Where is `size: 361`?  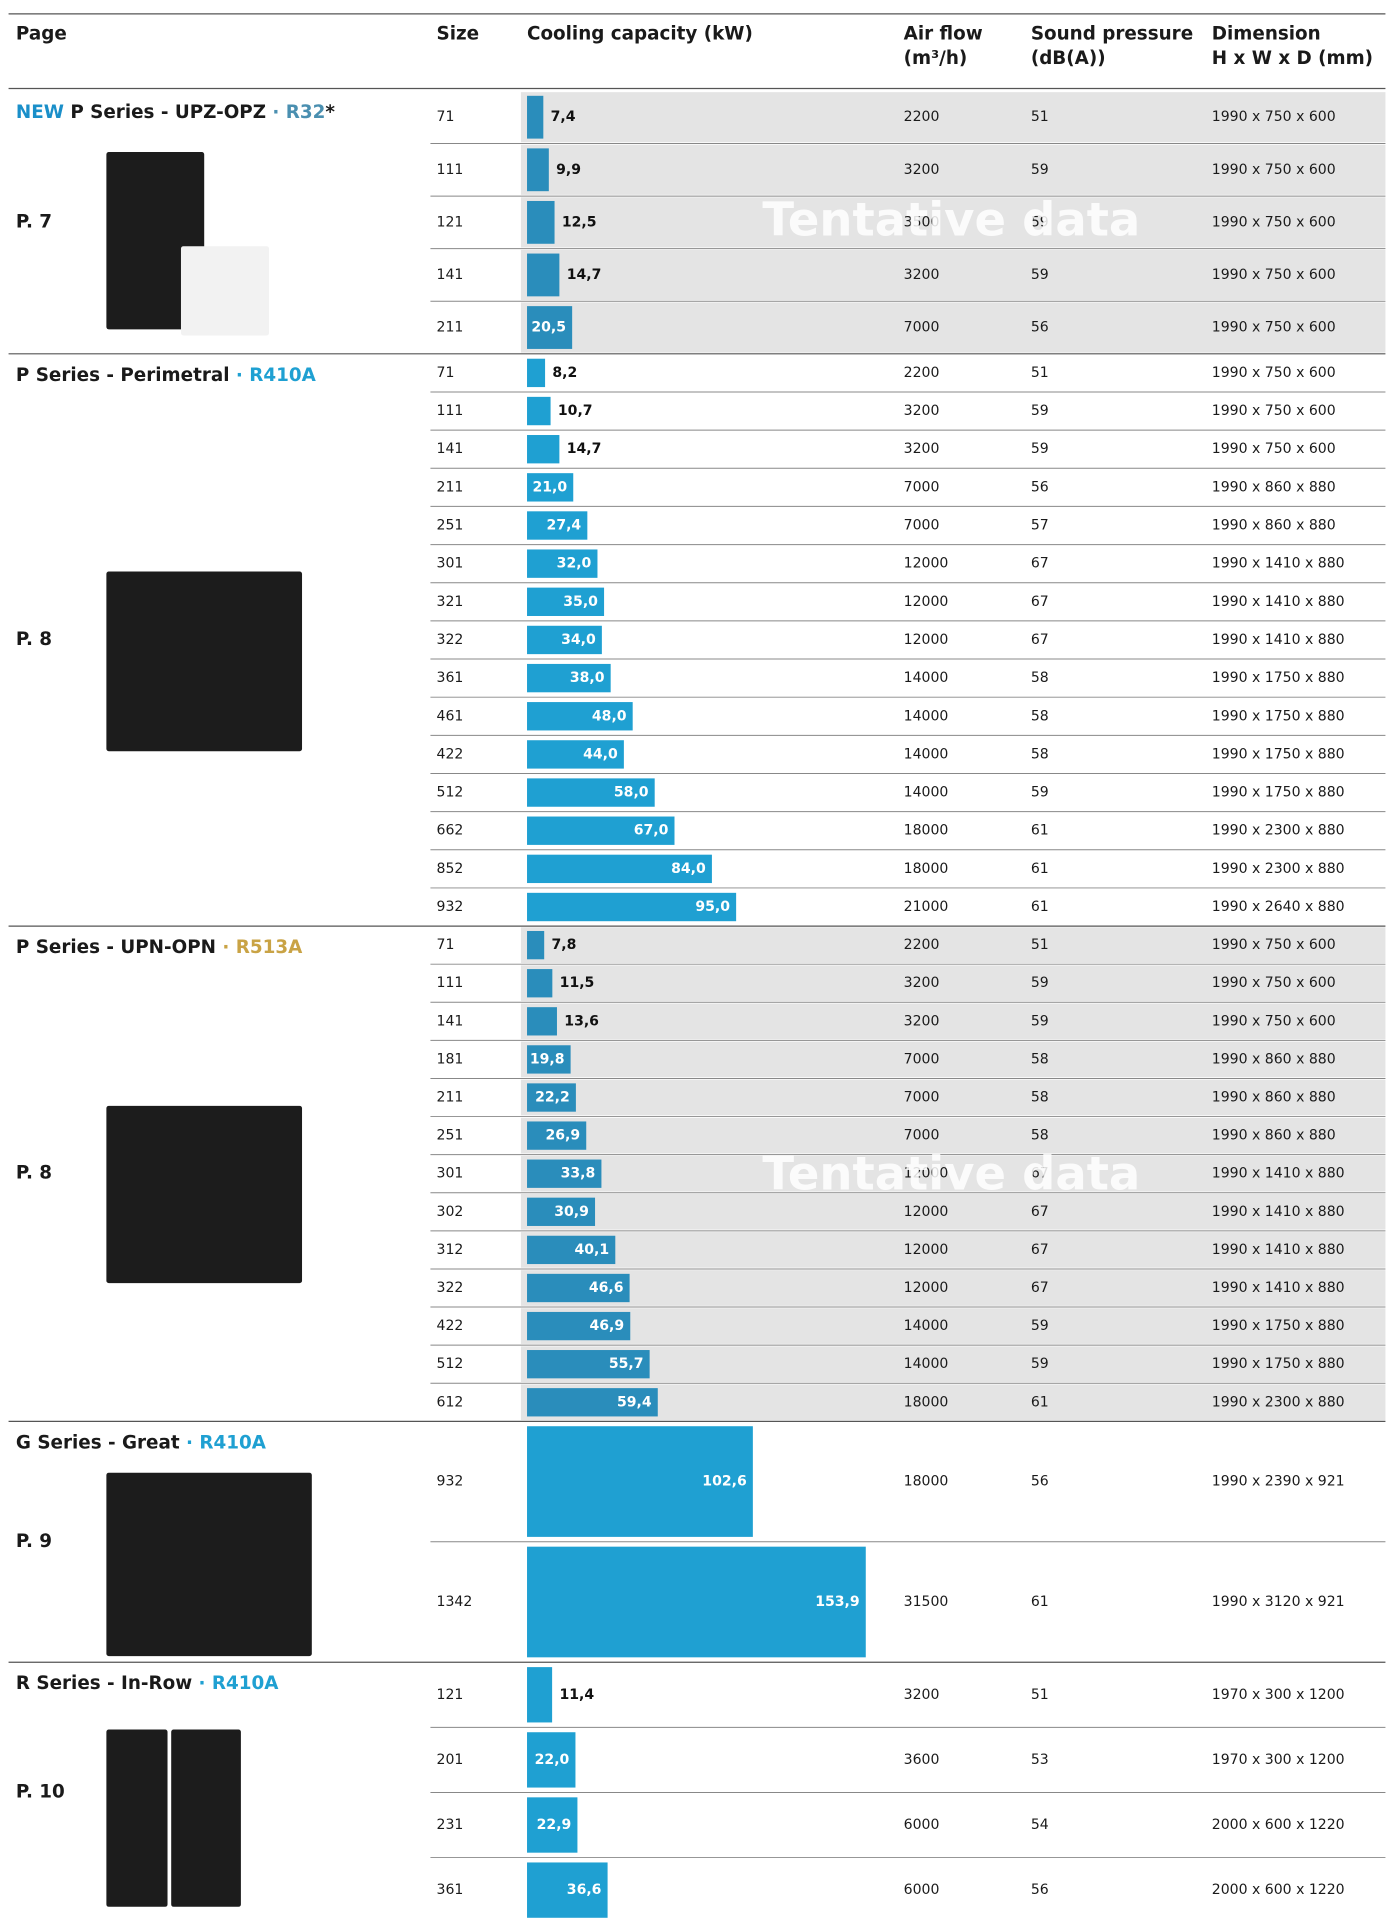
size: 361 is located at coordinates (450, 1890).